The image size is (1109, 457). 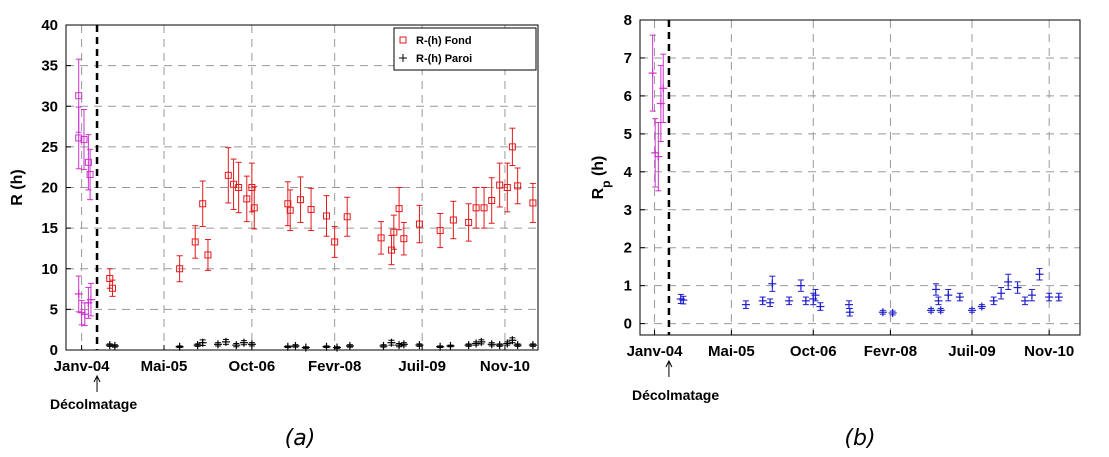 What do you see at coordinates (49, 147) in the screenshot?
I see `y-tick-label: 25` at bounding box center [49, 147].